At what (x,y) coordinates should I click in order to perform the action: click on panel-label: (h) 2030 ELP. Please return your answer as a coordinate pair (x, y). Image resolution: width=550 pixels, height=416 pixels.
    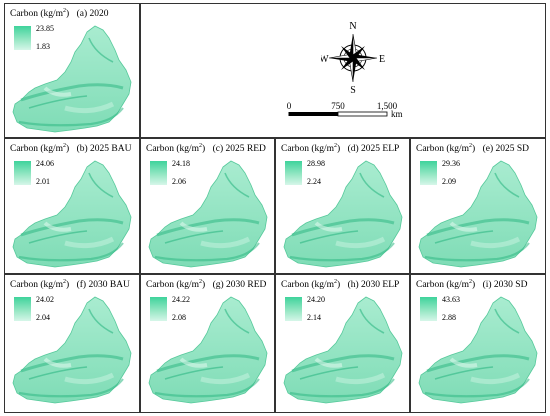
    Looking at the image, I should click on (373, 285).